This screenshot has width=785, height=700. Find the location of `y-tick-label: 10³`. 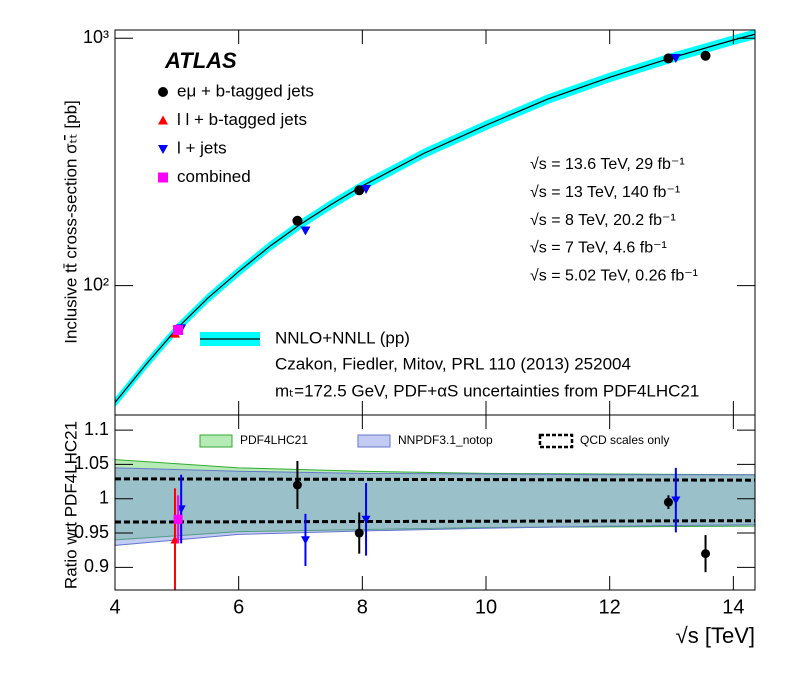

y-tick-label: 10³ is located at coordinates (96, 37).